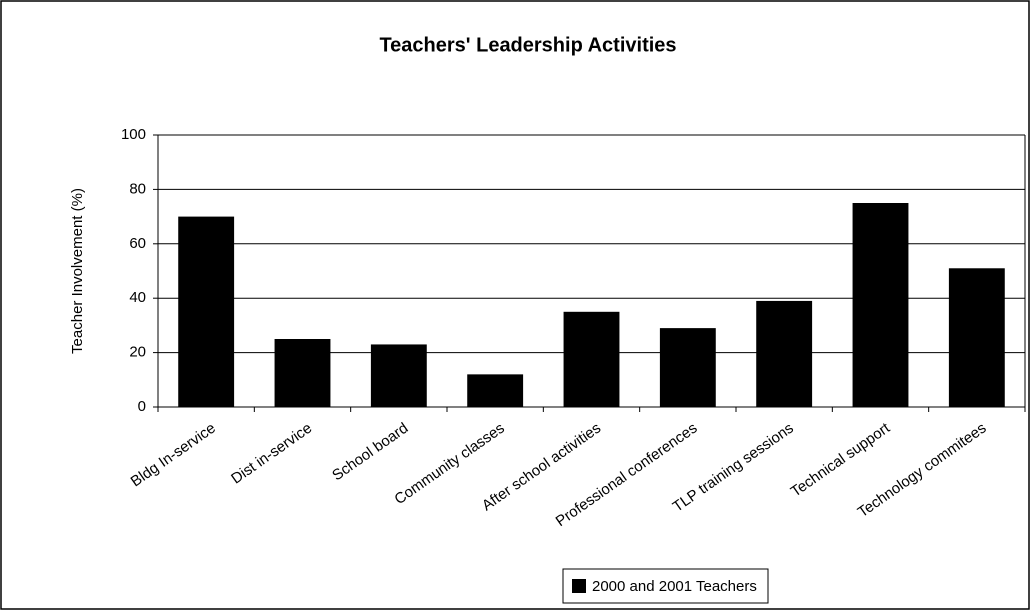 The width and height of the screenshot is (1030, 610). I want to click on y-tick-label: 0, so click(142, 406).